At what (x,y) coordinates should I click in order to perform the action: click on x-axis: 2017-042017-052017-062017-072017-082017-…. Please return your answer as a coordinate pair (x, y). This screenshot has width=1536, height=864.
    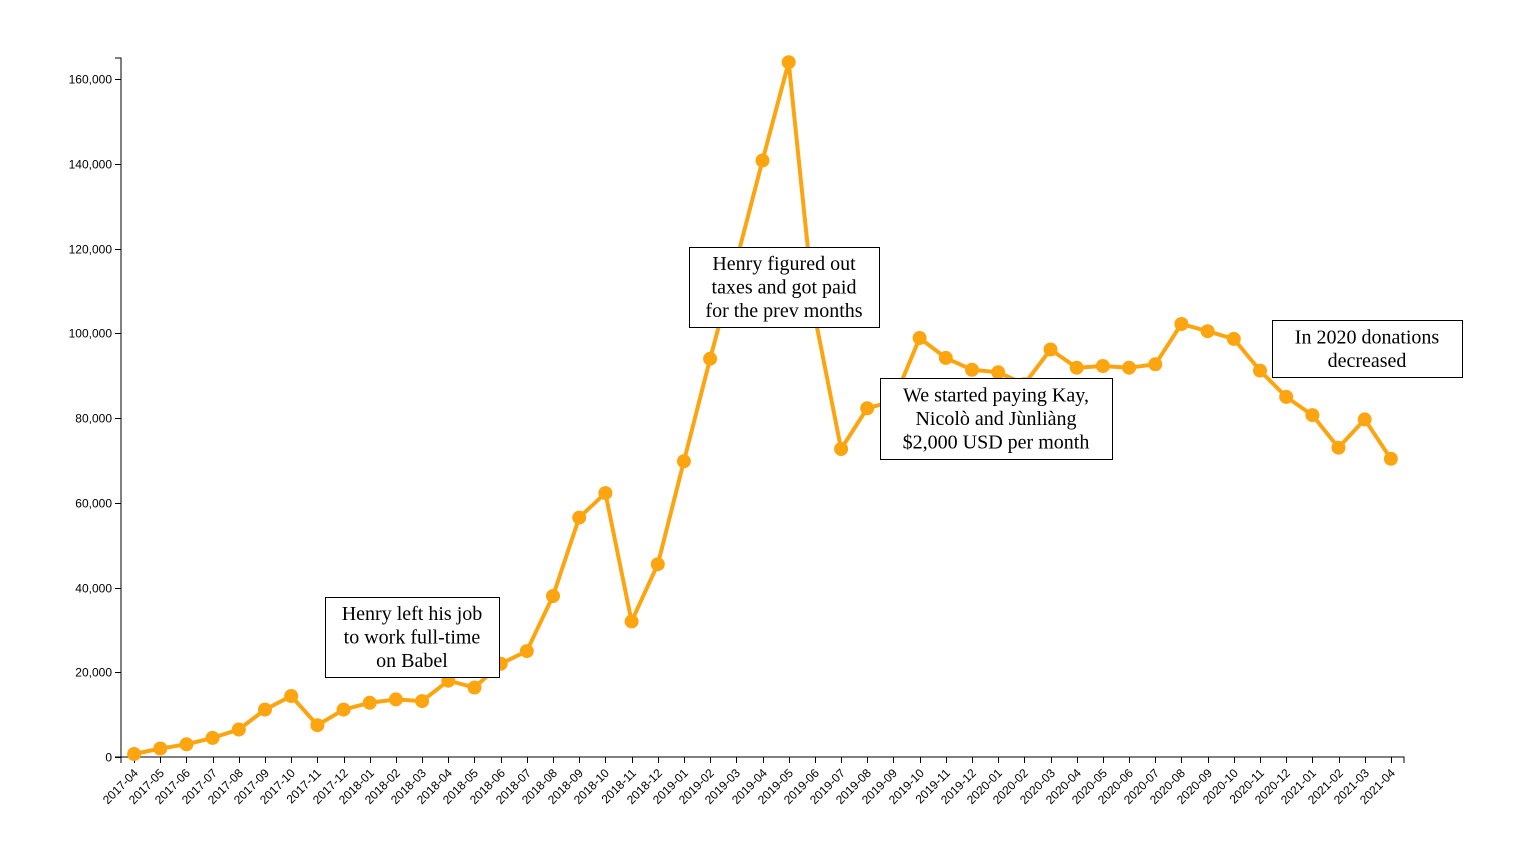
    Looking at the image, I should click on (752, 781).